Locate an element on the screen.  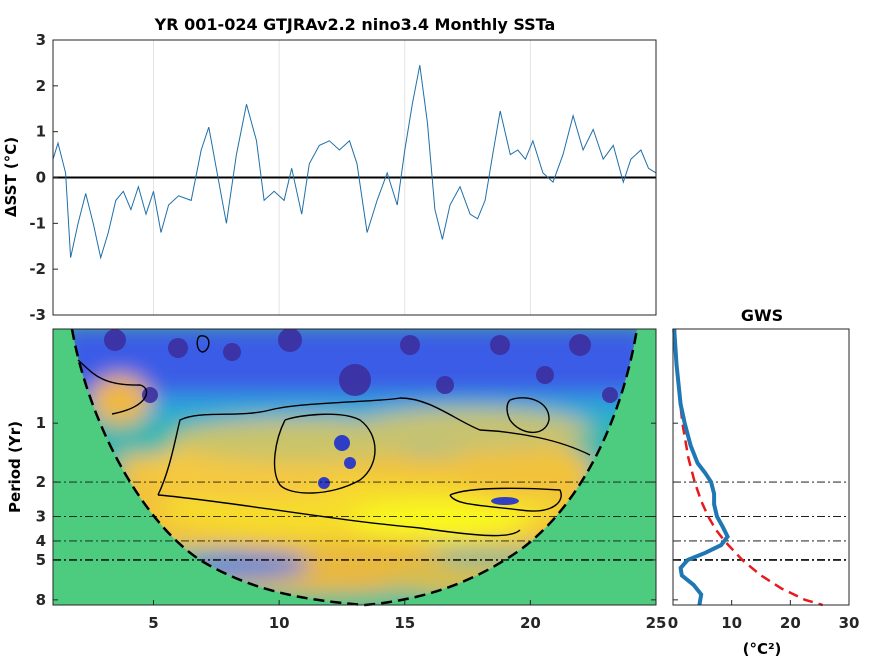
x-tick-label: 25 is located at coordinates (656, 623).